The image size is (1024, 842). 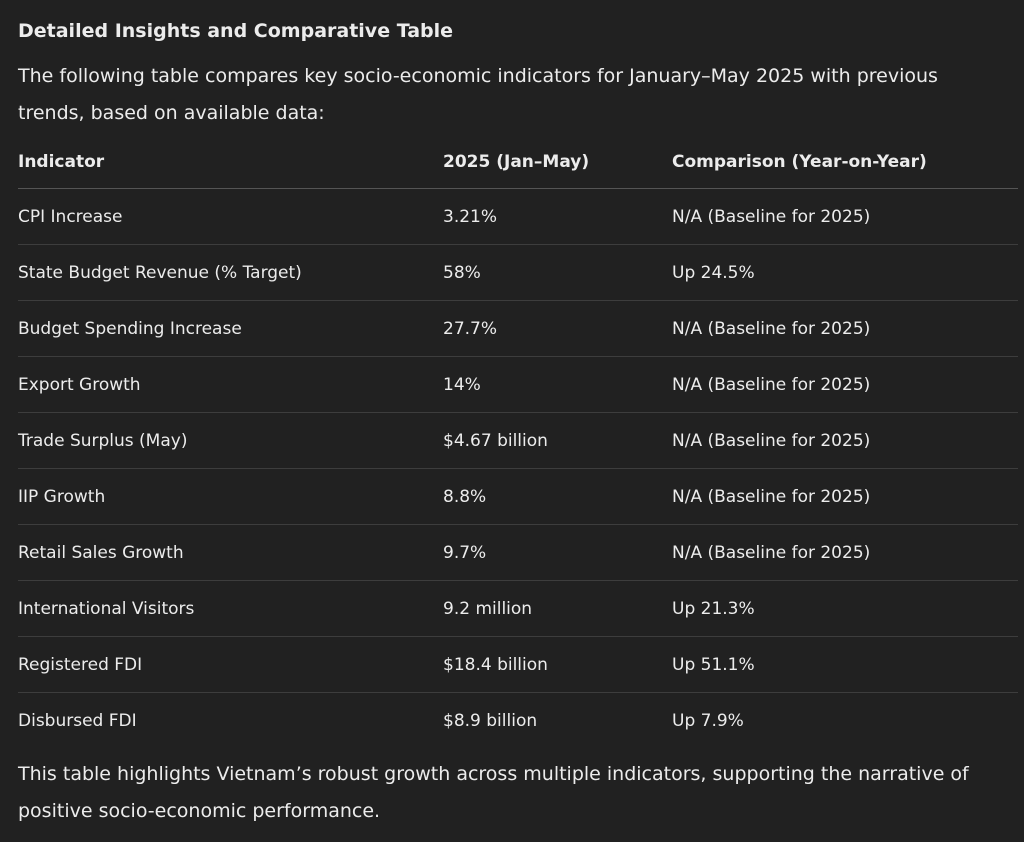 What do you see at coordinates (845, 608) in the screenshot?
I see `table-cell: Up 21.3%` at bounding box center [845, 608].